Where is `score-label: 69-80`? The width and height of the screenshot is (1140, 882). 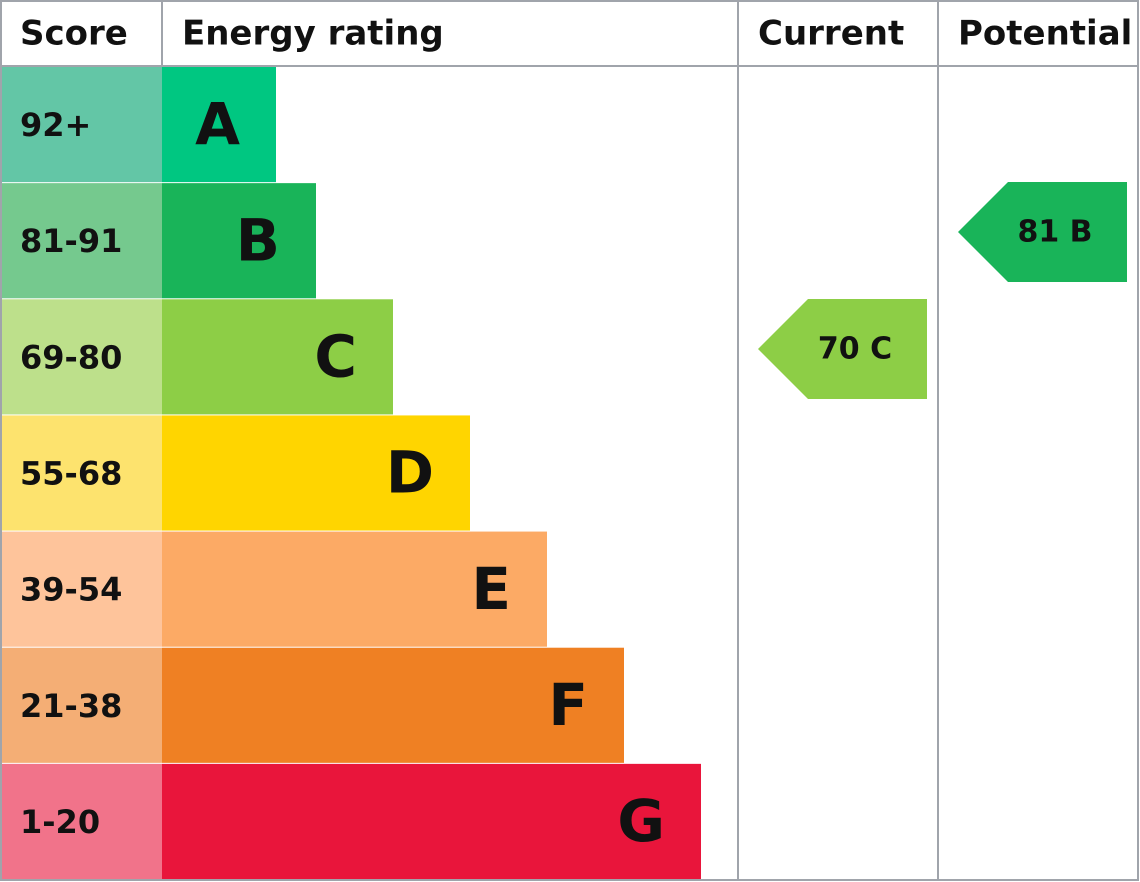 score-label: 69-80 is located at coordinates (71, 357).